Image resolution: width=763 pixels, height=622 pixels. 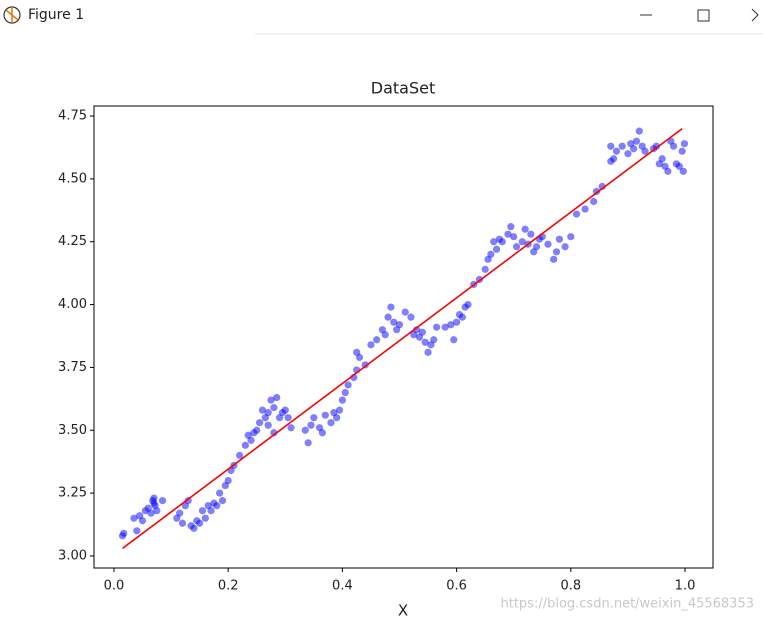 I want to click on app-icon, so click(x=12, y=15).